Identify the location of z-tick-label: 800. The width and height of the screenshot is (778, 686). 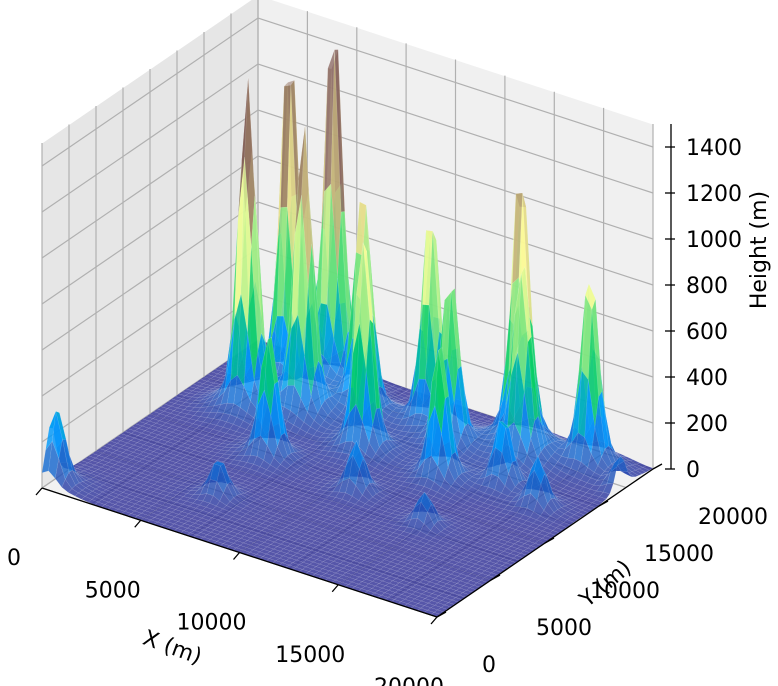
(707, 286).